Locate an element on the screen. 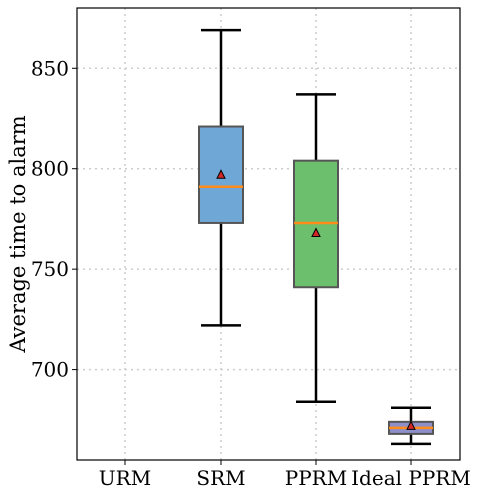 This screenshot has height=498, width=478. box-srm is located at coordinates (221, 177).